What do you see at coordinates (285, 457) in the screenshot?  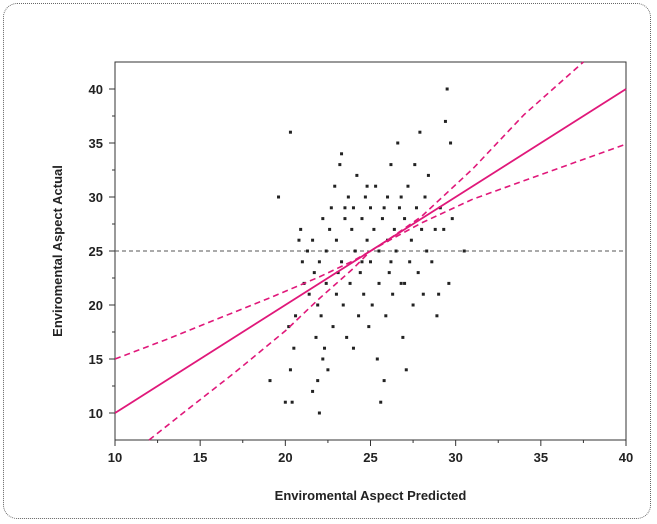 I see `x-tick-label: 20` at bounding box center [285, 457].